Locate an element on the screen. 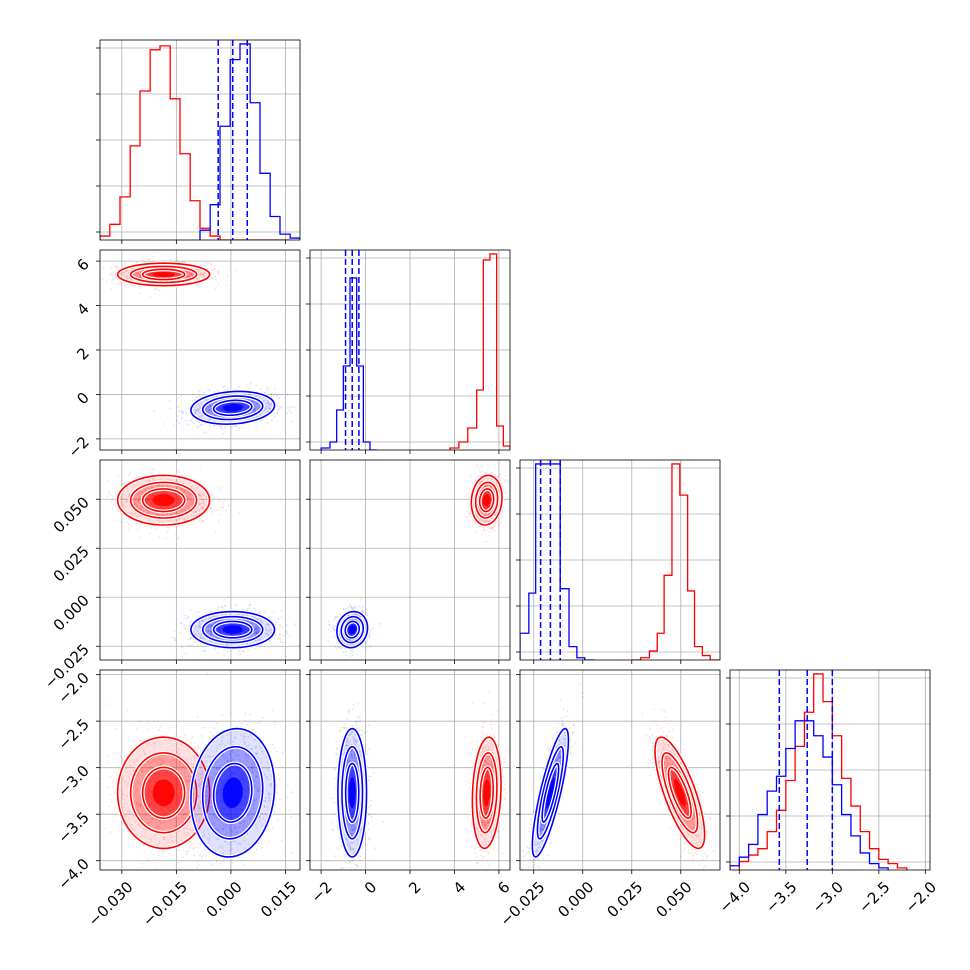  histogram-red-p2 is located at coordinates (675, 561).